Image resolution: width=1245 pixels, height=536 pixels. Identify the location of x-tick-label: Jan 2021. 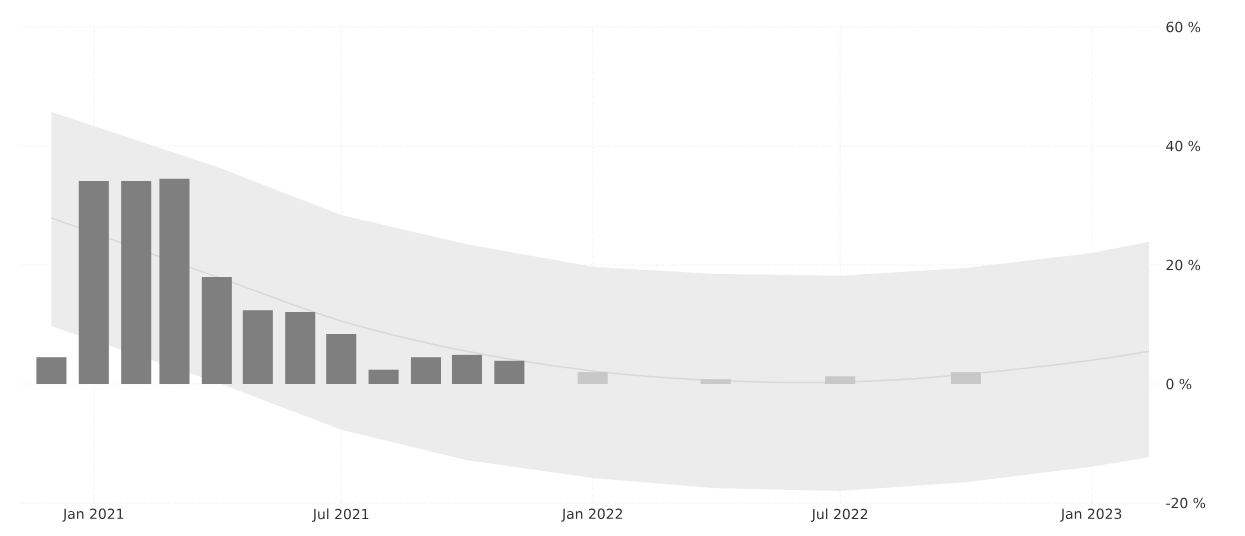
(93, 515).